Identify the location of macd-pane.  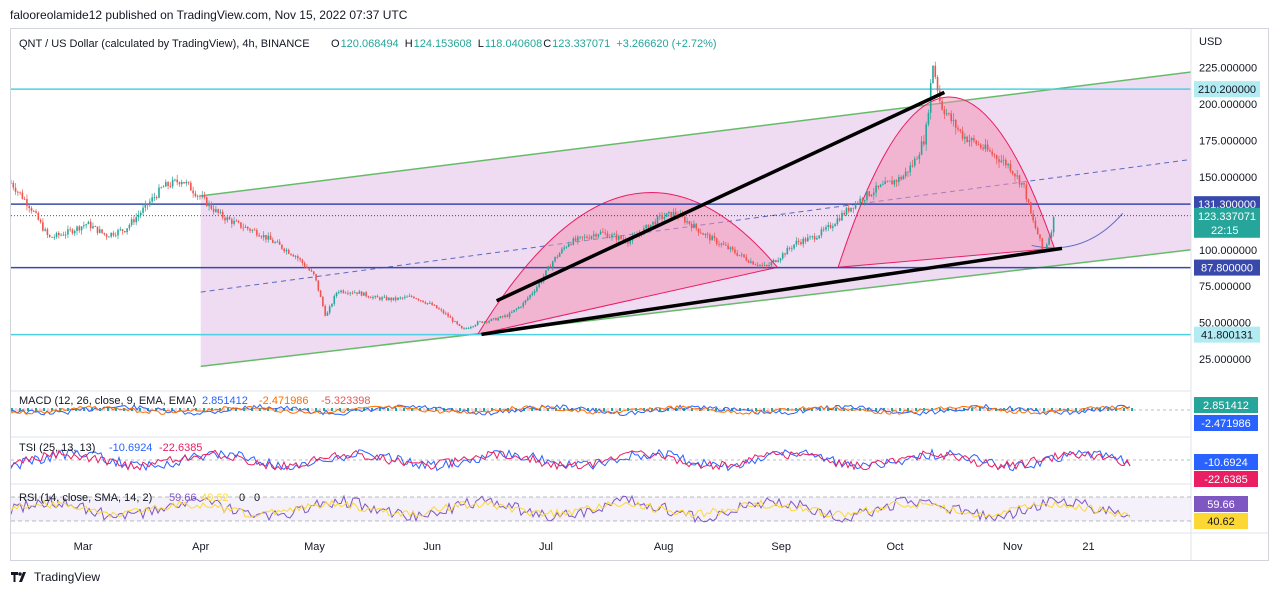
(600, 410).